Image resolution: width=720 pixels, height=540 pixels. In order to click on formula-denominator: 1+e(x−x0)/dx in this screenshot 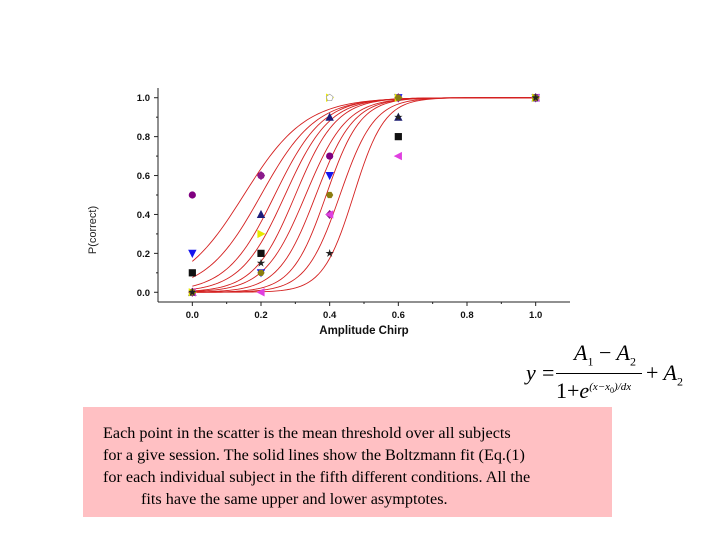, I will do `click(593, 391)`.